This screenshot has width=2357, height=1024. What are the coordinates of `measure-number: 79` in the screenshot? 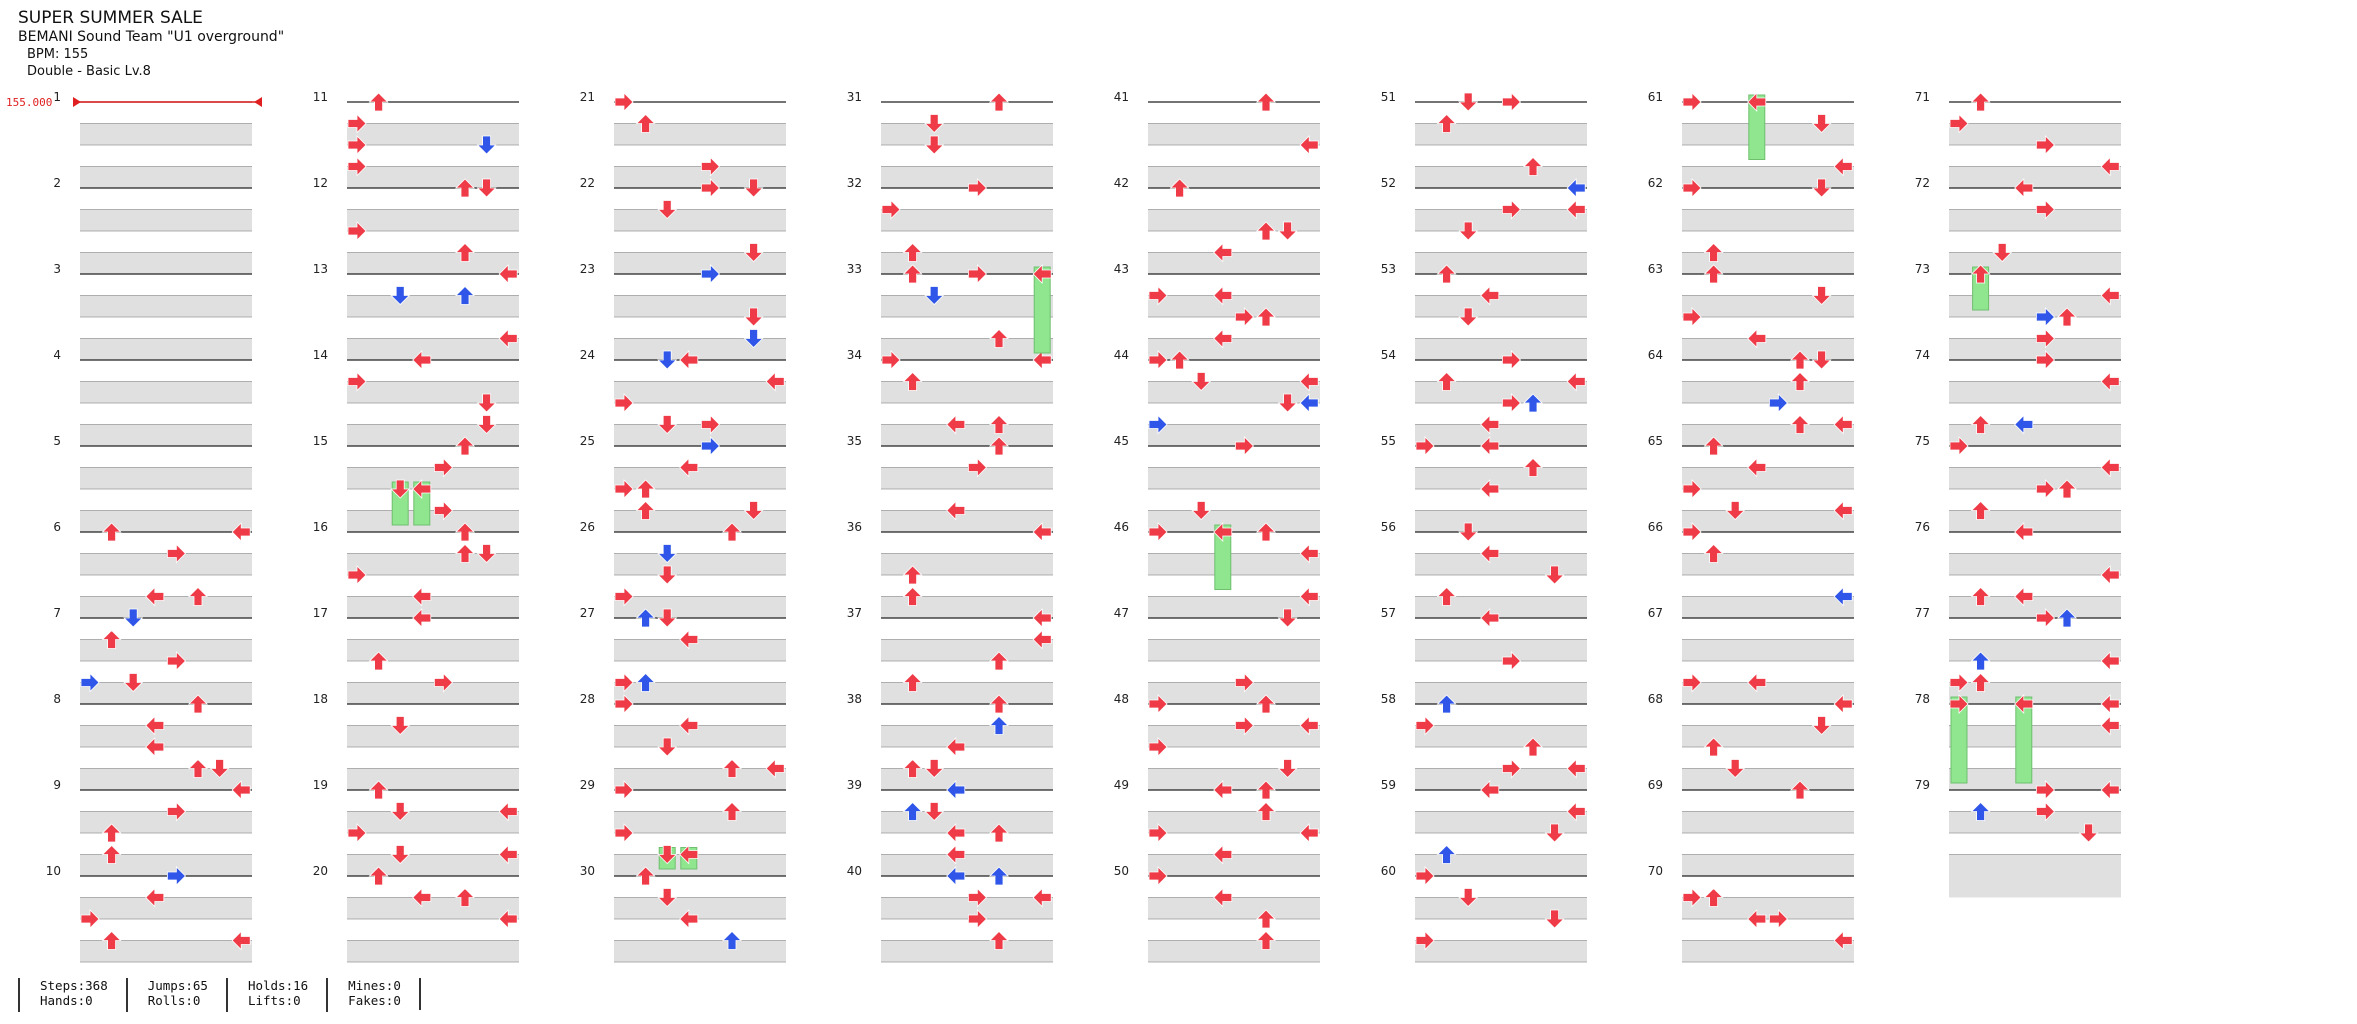 It's located at (1922, 785).